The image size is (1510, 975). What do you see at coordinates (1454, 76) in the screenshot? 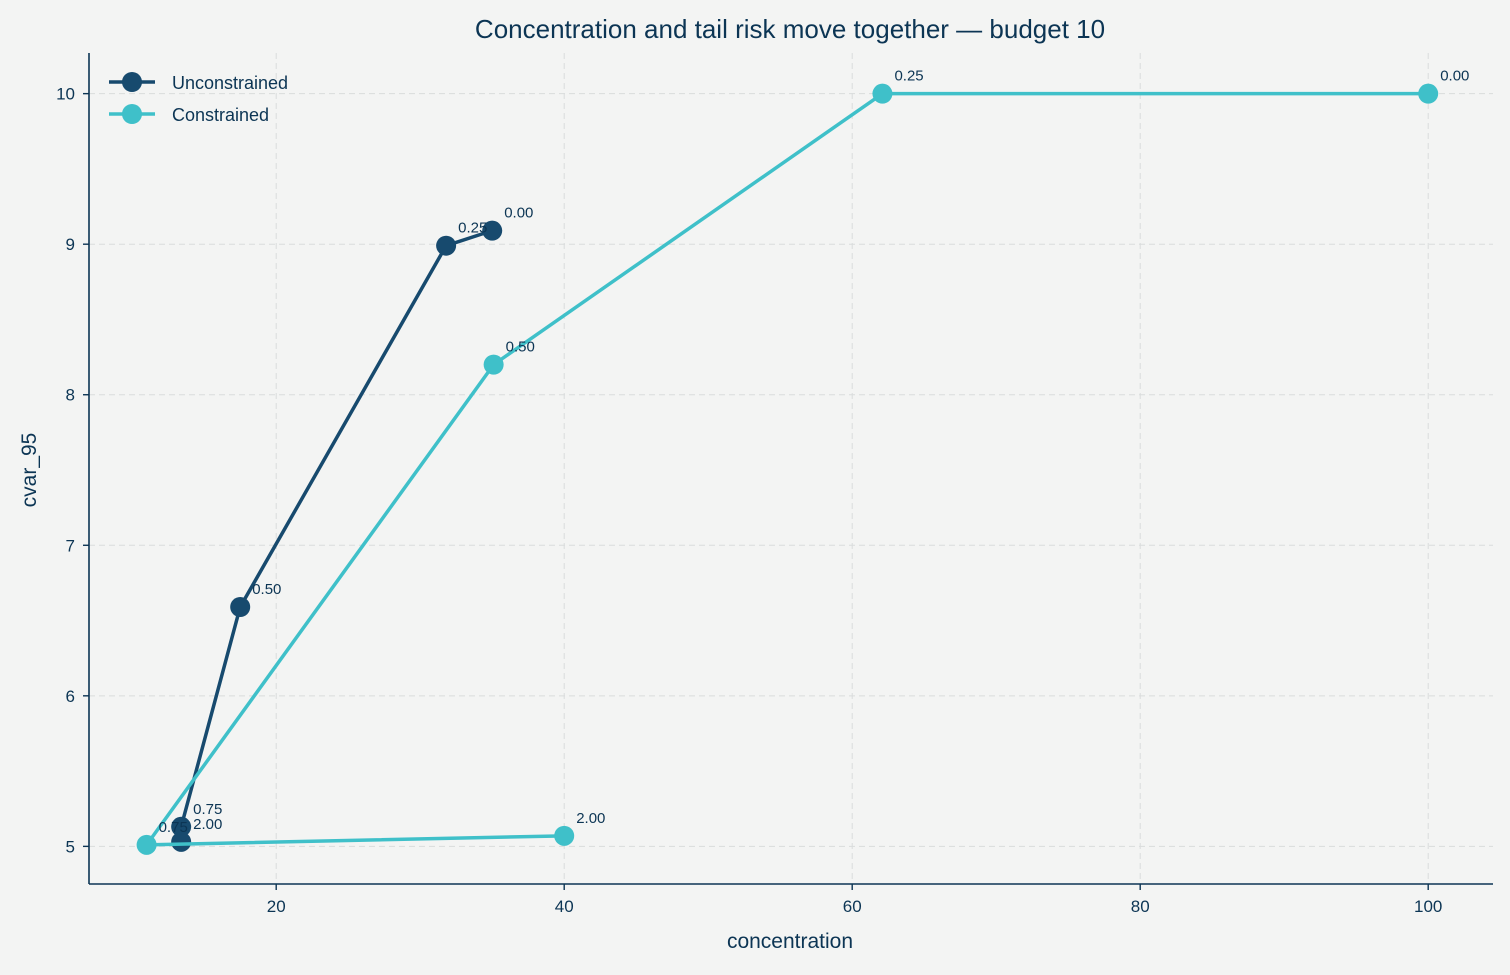
I see `data-label-constrained: 0.00` at bounding box center [1454, 76].